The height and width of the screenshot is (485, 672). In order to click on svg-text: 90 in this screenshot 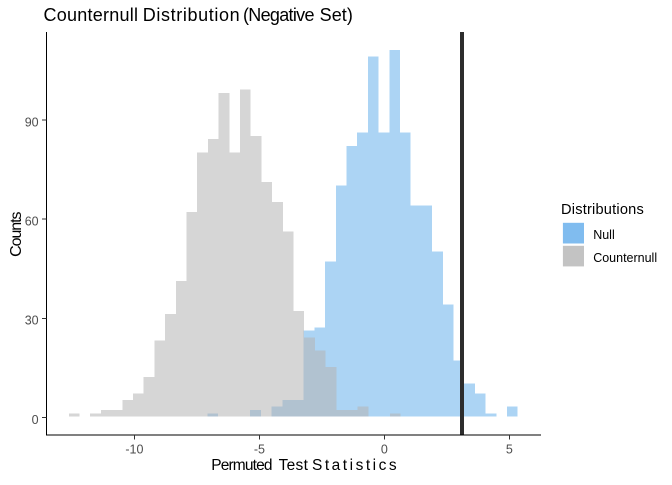, I will do `click(32, 123)`.